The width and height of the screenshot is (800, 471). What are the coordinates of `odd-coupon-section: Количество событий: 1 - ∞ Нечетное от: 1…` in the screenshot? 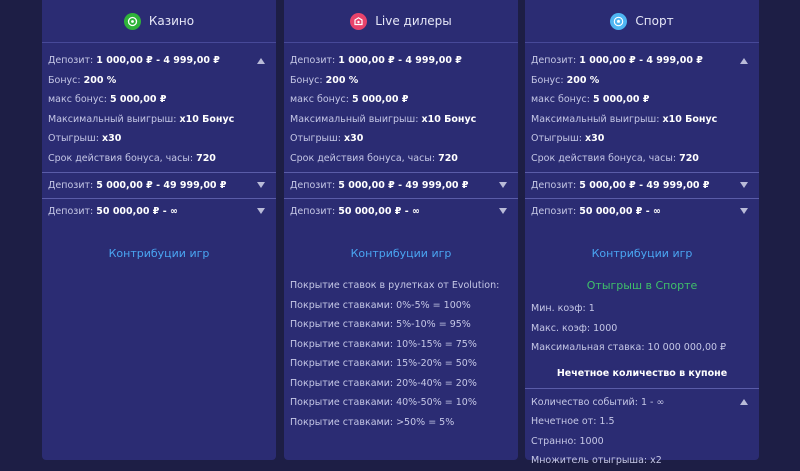 It's located at (642, 430).